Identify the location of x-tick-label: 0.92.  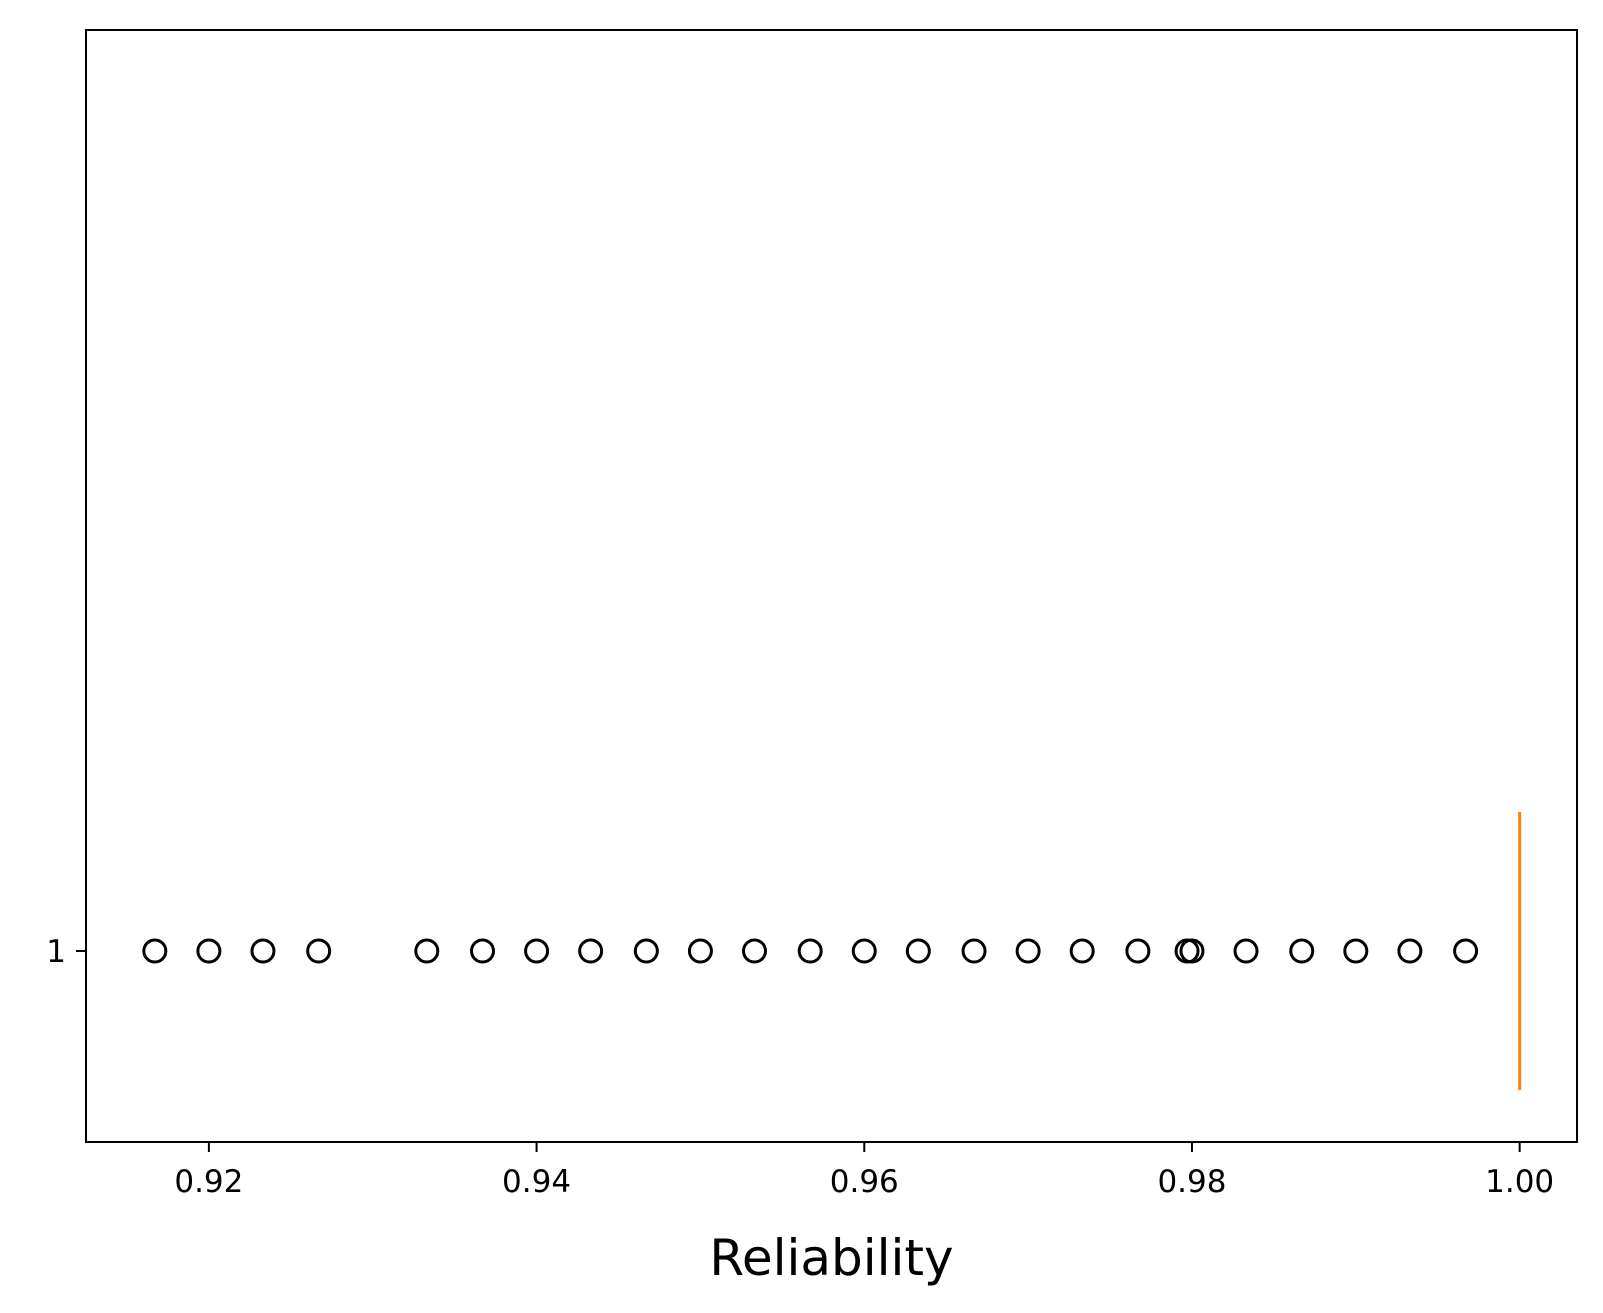
(208, 1182).